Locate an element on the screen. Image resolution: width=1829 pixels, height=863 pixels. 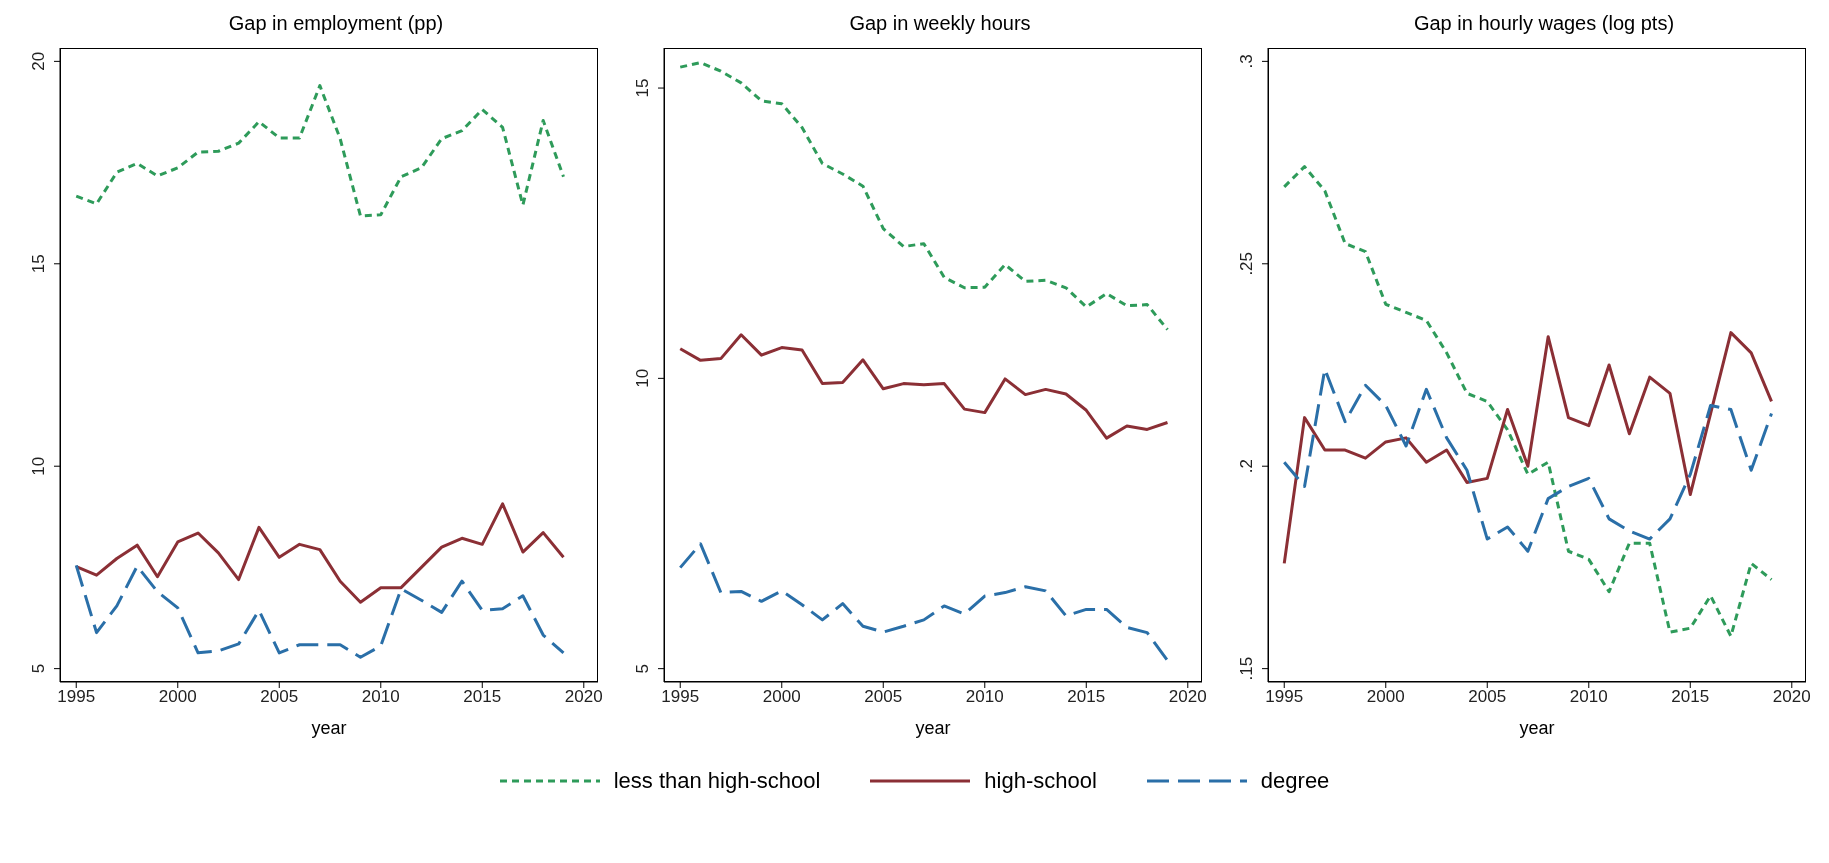
y-tick-label: .3 is located at coordinates (1246, 61).